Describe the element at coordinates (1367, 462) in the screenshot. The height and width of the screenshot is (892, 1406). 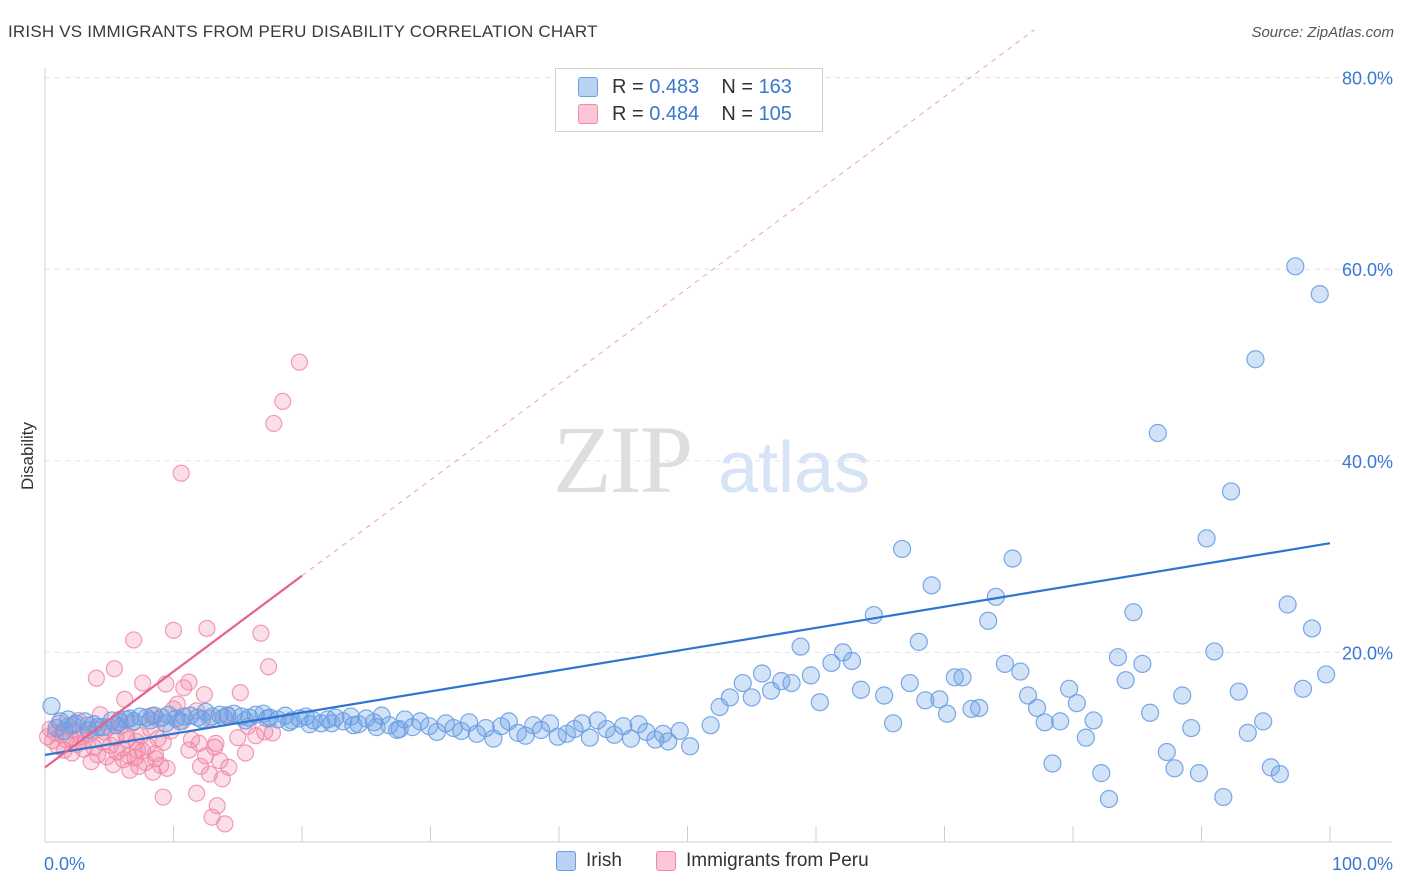
I see `y-tick-label: 40.0%` at that location.